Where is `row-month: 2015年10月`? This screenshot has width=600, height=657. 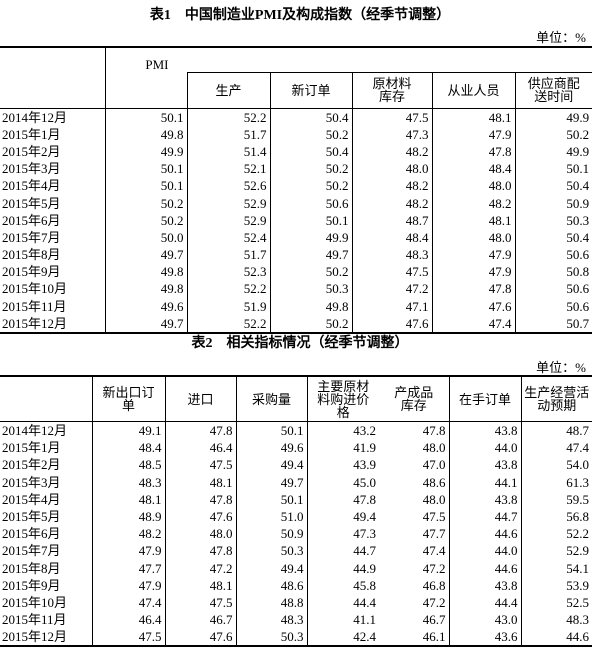
row-month: 2015年10月 is located at coordinates (35, 602).